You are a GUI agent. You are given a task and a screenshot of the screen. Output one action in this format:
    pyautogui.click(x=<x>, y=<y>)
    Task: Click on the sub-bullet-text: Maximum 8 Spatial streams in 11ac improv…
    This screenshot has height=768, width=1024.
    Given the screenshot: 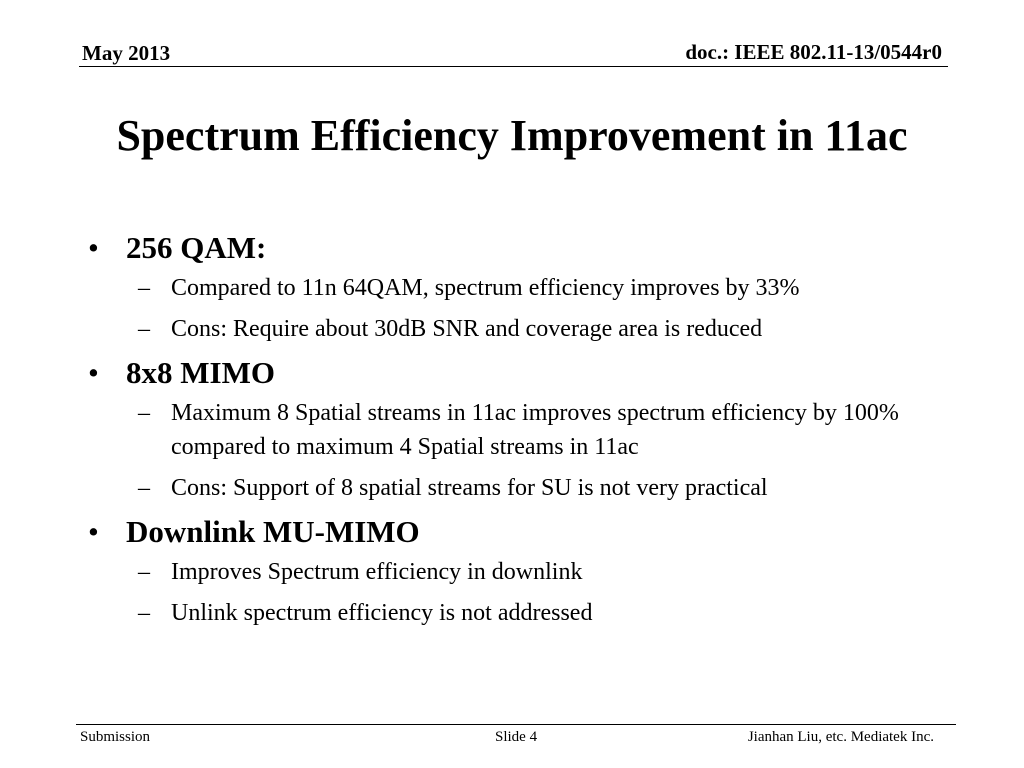 What is the action you would take?
    pyautogui.click(x=535, y=430)
    